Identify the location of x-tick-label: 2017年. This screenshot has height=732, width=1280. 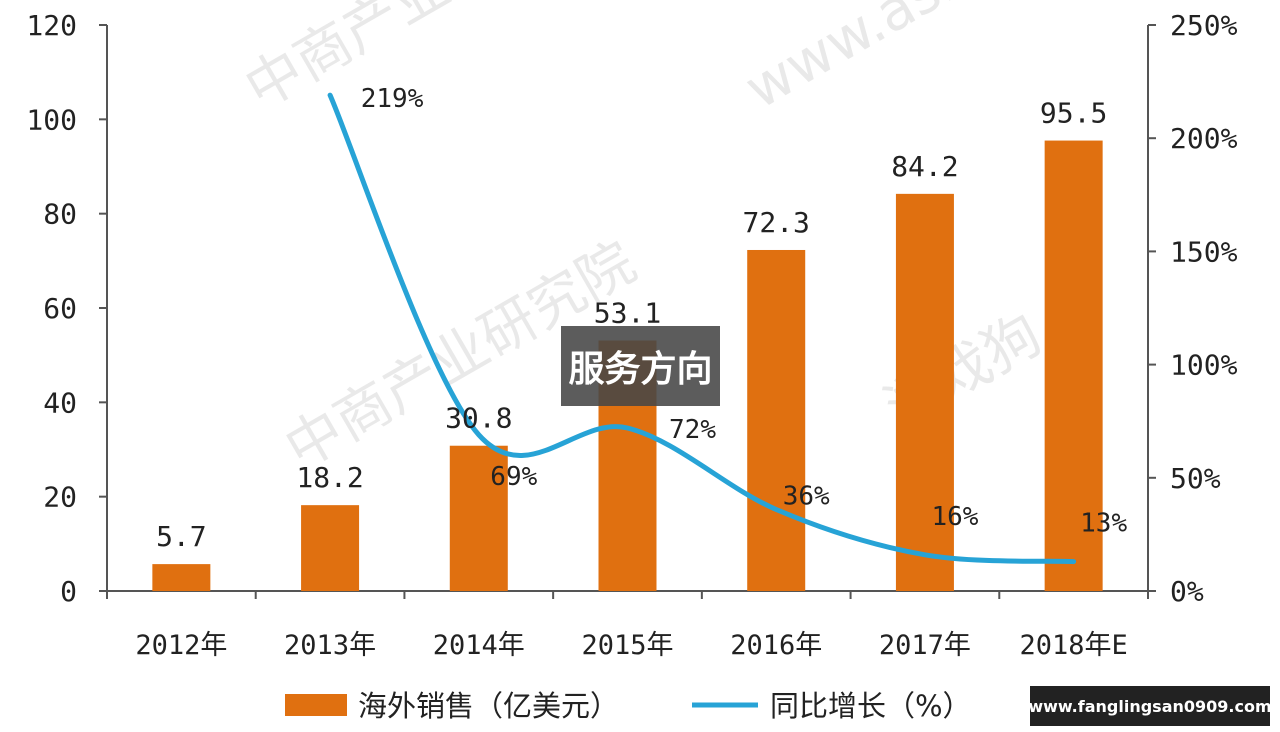
(925, 645).